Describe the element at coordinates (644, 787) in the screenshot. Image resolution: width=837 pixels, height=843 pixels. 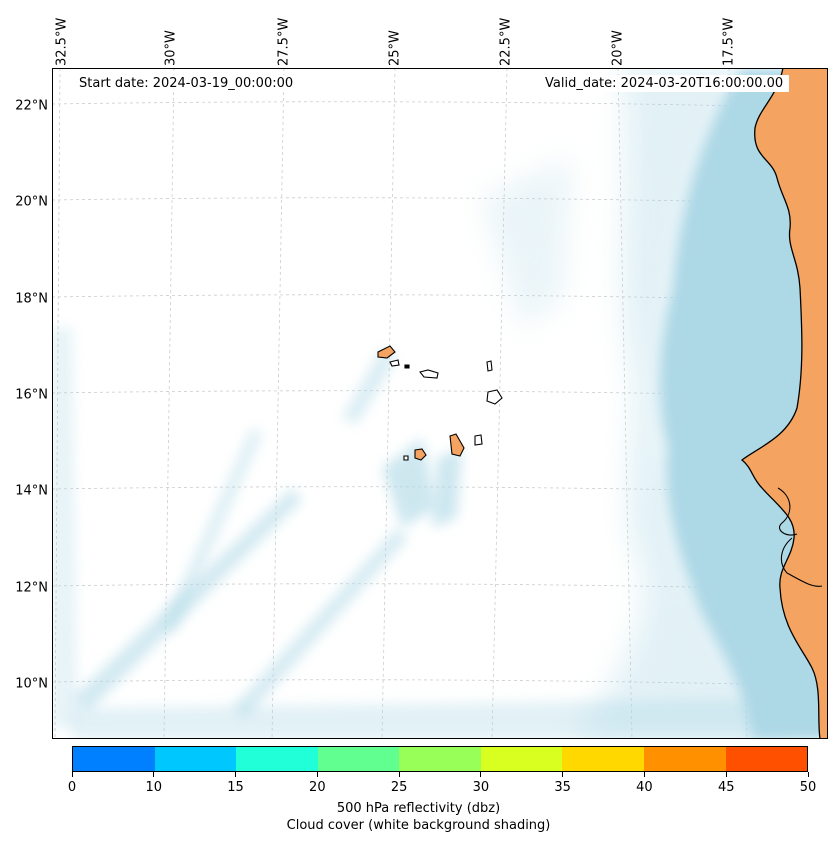
I see `colorbar-tick-label: 40` at that location.